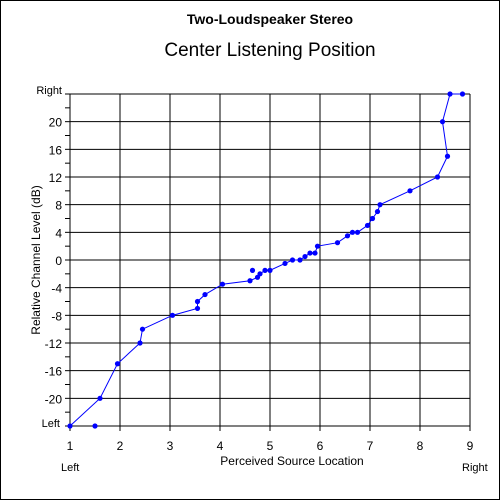 The image size is (500, 500). What do you see at coordinates (320, 446) in the screenshot?
I see `x-tick-label: 6` at bounding box center [320, 446].